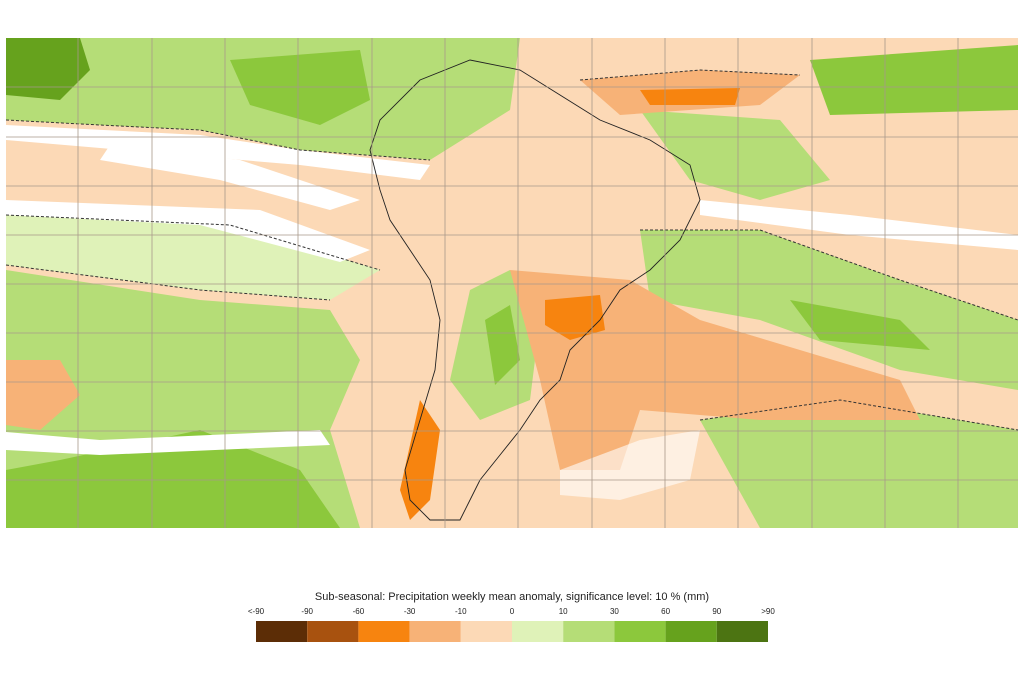  I want to click on legend-label: >90, so click(768, 611).